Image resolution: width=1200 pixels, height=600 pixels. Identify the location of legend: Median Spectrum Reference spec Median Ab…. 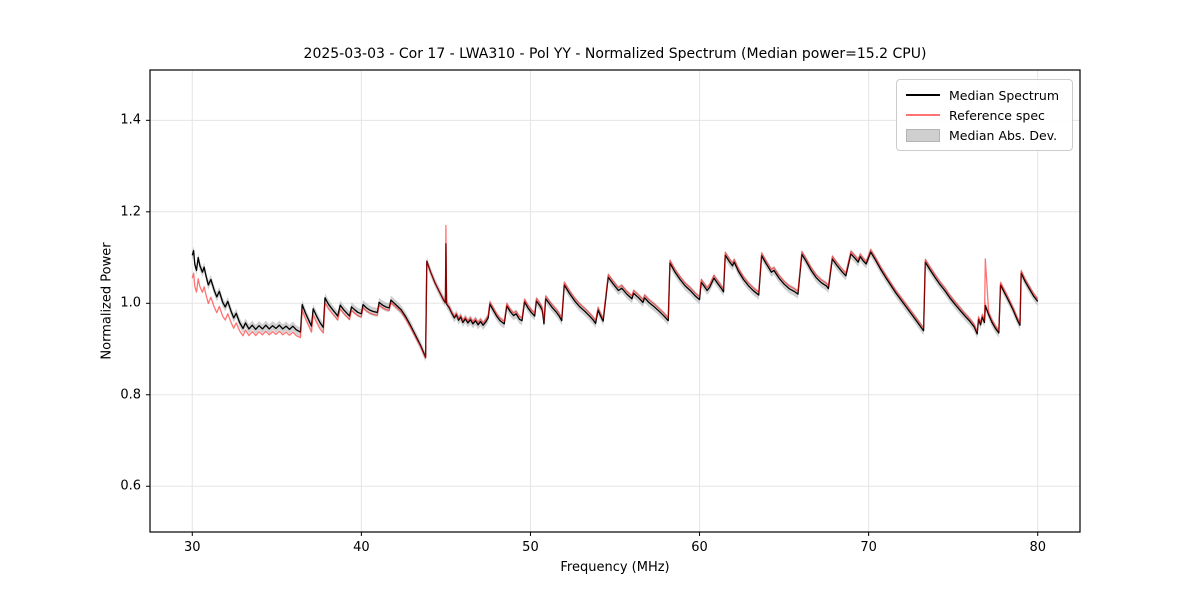
(984, 115).